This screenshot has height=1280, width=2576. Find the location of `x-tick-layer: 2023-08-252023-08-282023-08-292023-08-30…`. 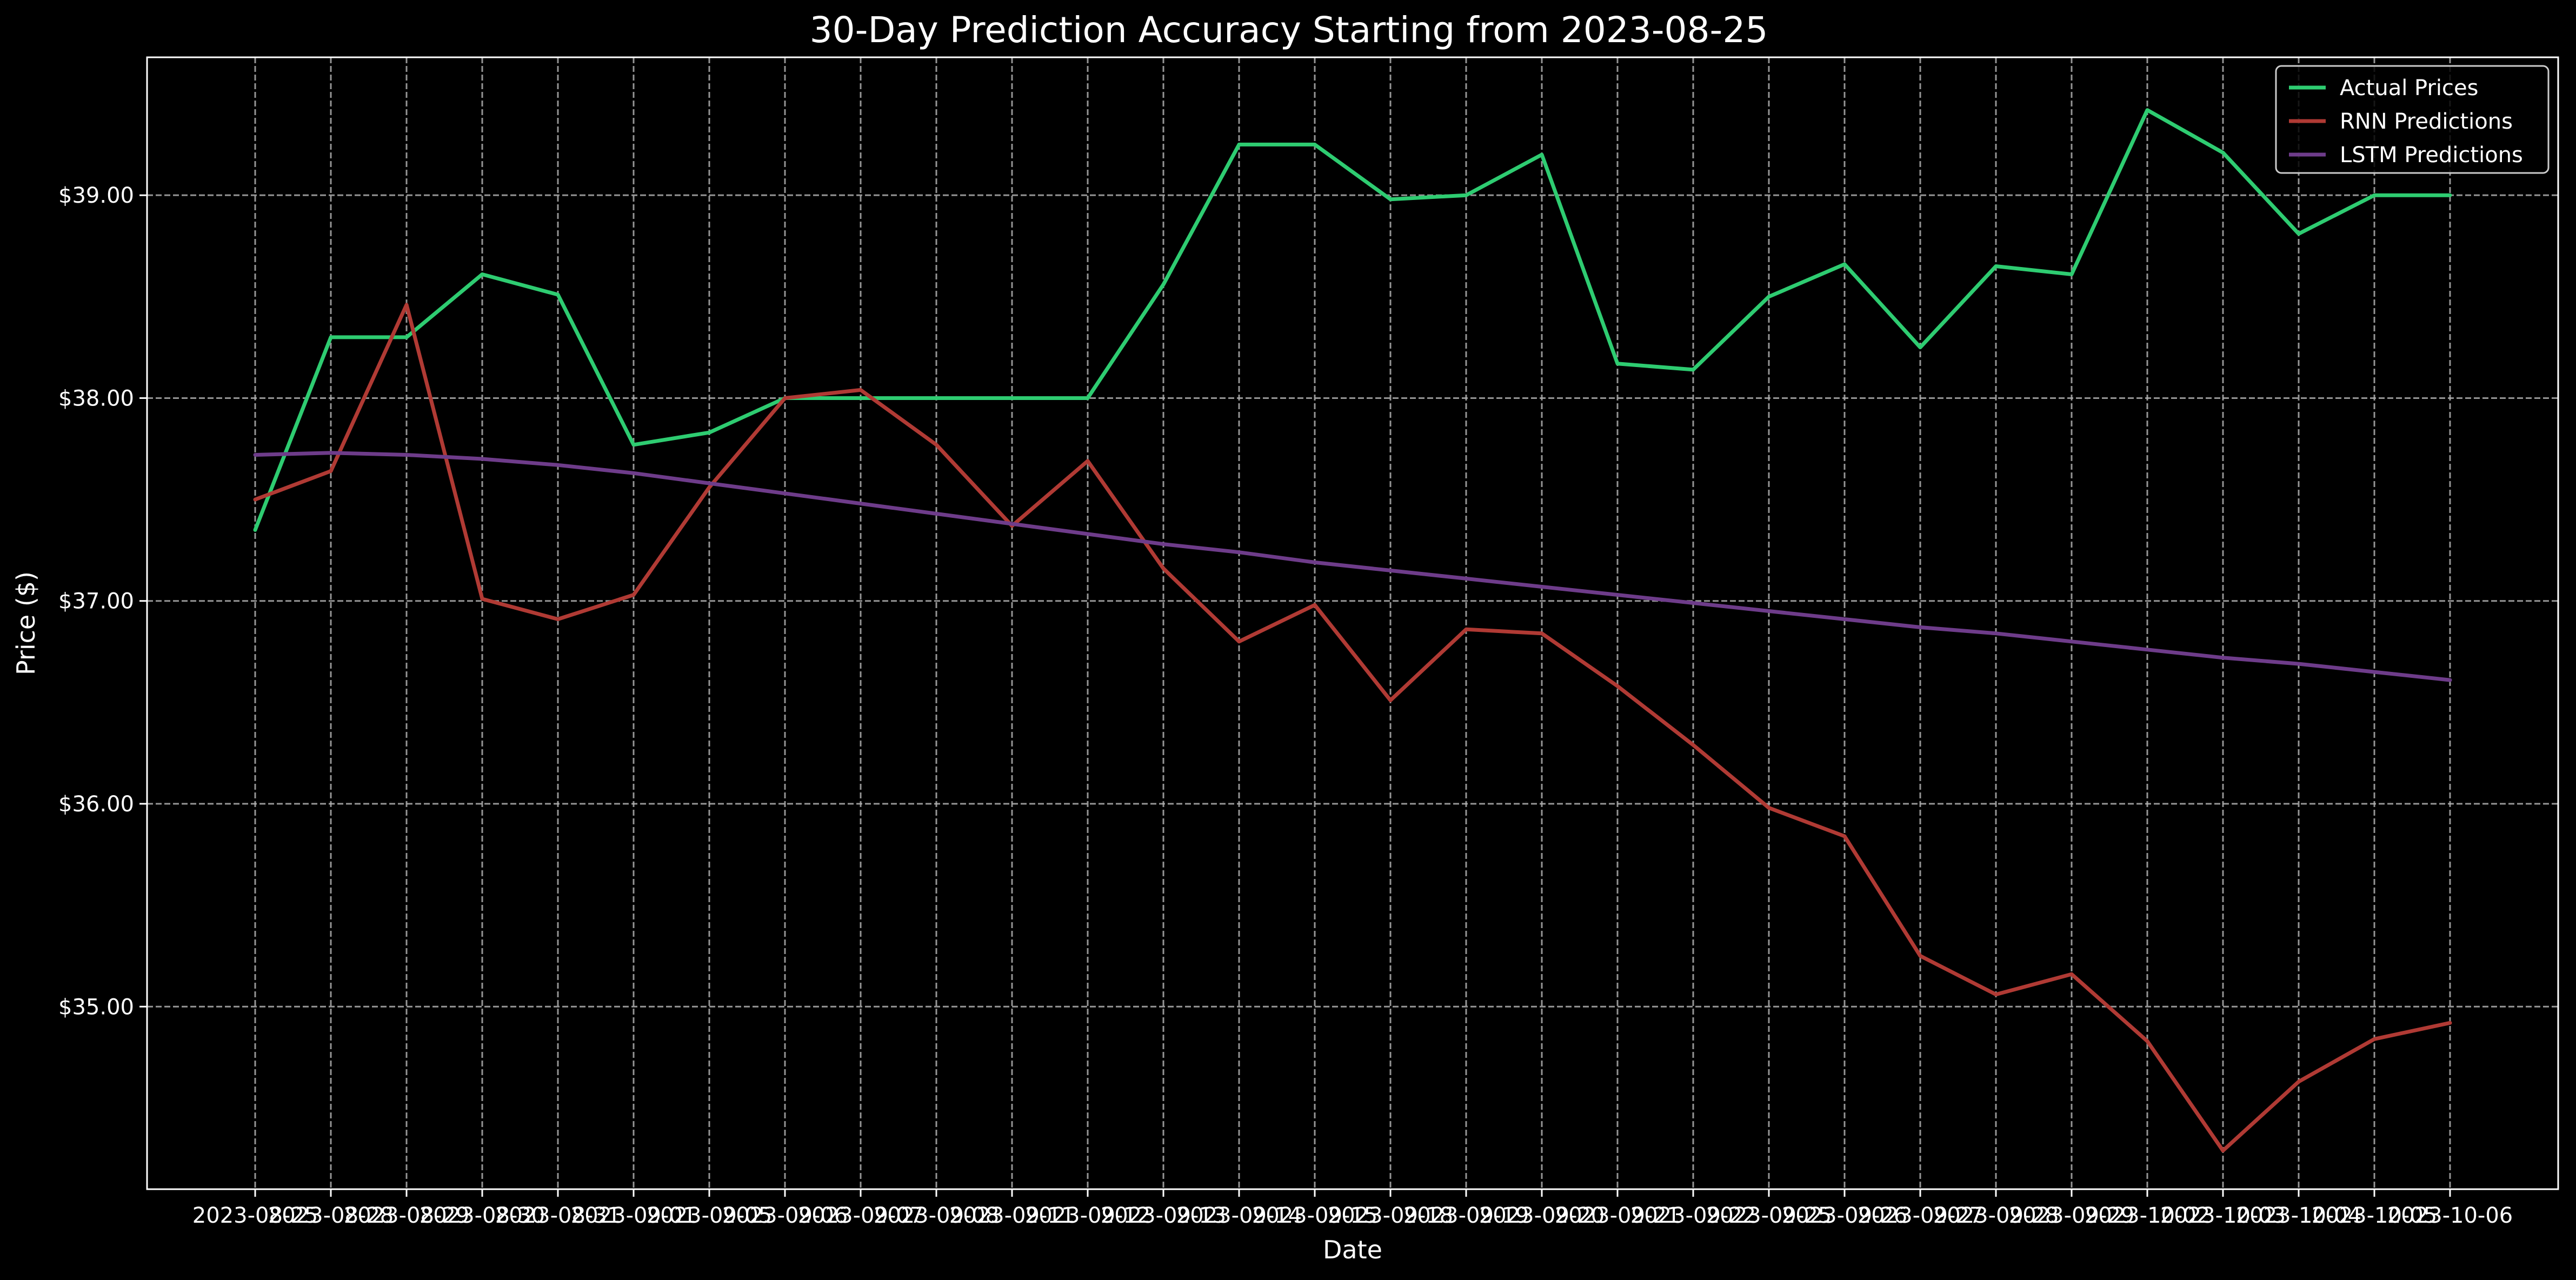

x-tick-layer: 2023-08-252023-08-282023-08-292023-08-30… is located at coordinates (1352, 1208).